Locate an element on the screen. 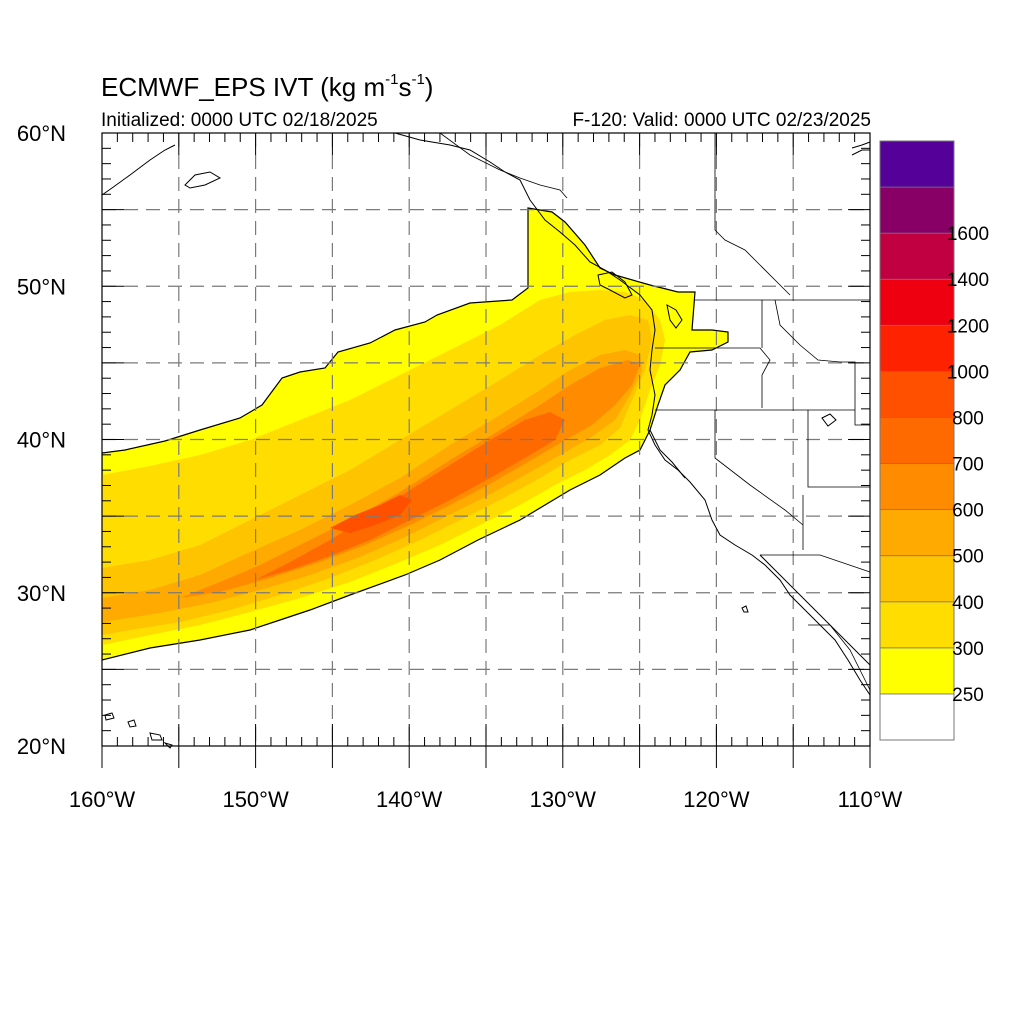 The image size is (1024, 1024). colorbar-label: 1400 is located at coordinates (968, 280).